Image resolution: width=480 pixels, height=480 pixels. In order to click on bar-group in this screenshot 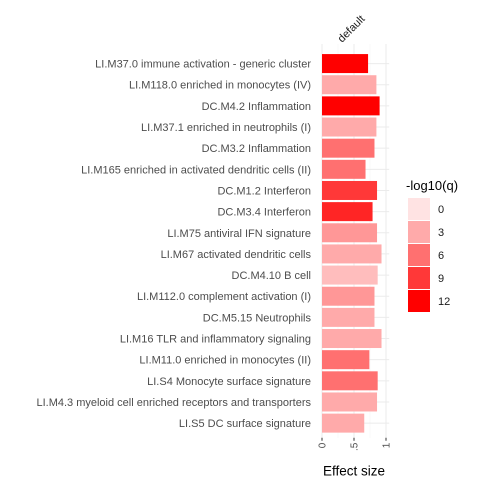, I will do `click(352, 243)`.